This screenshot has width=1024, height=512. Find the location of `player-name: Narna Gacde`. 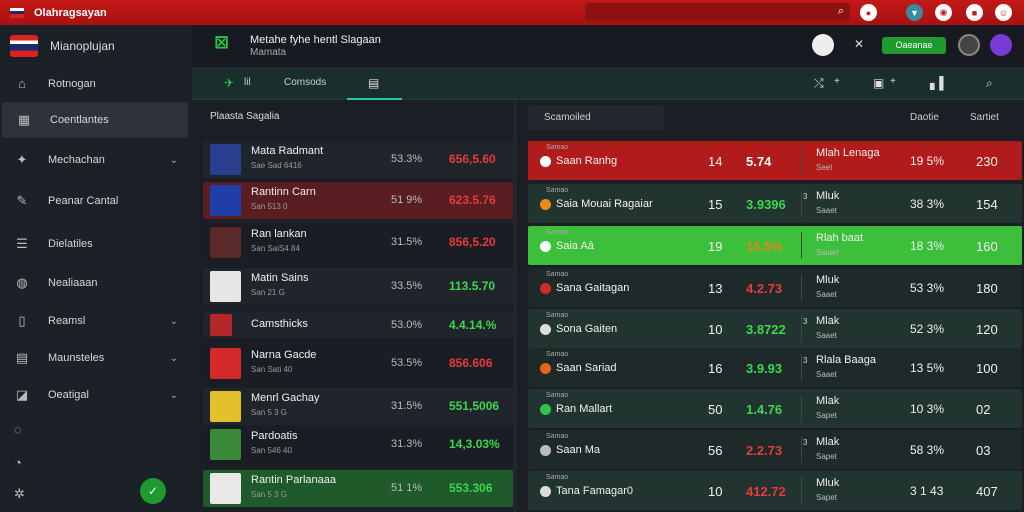

player-name: Narna Gacde is located at coordinates (284, 355).